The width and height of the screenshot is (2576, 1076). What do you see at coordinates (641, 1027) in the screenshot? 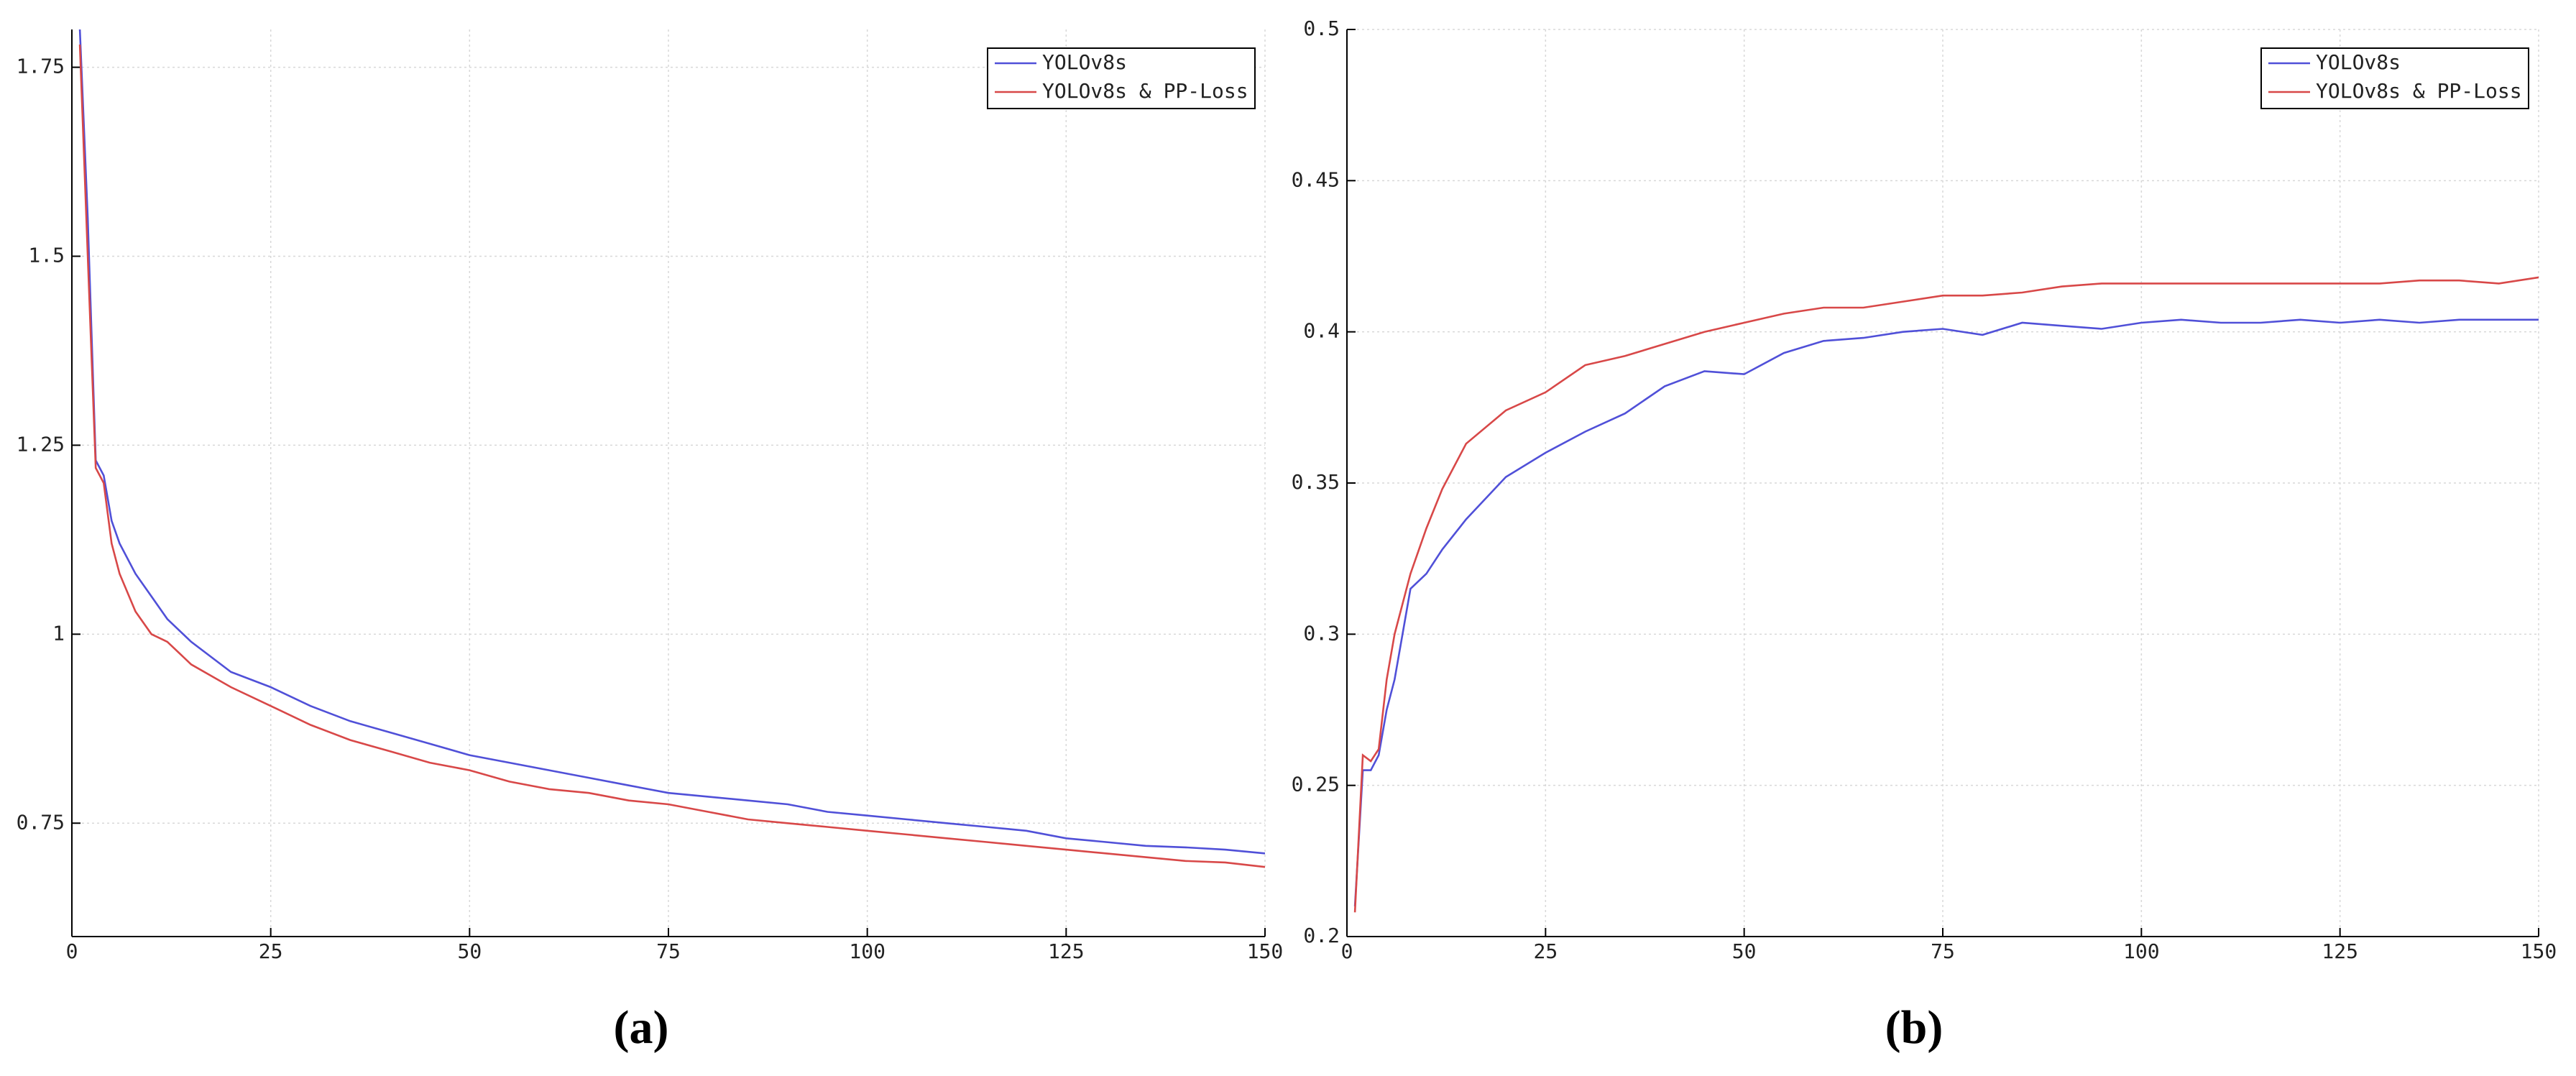
I see `caption: (a)` at bounding box center [641, 1027].